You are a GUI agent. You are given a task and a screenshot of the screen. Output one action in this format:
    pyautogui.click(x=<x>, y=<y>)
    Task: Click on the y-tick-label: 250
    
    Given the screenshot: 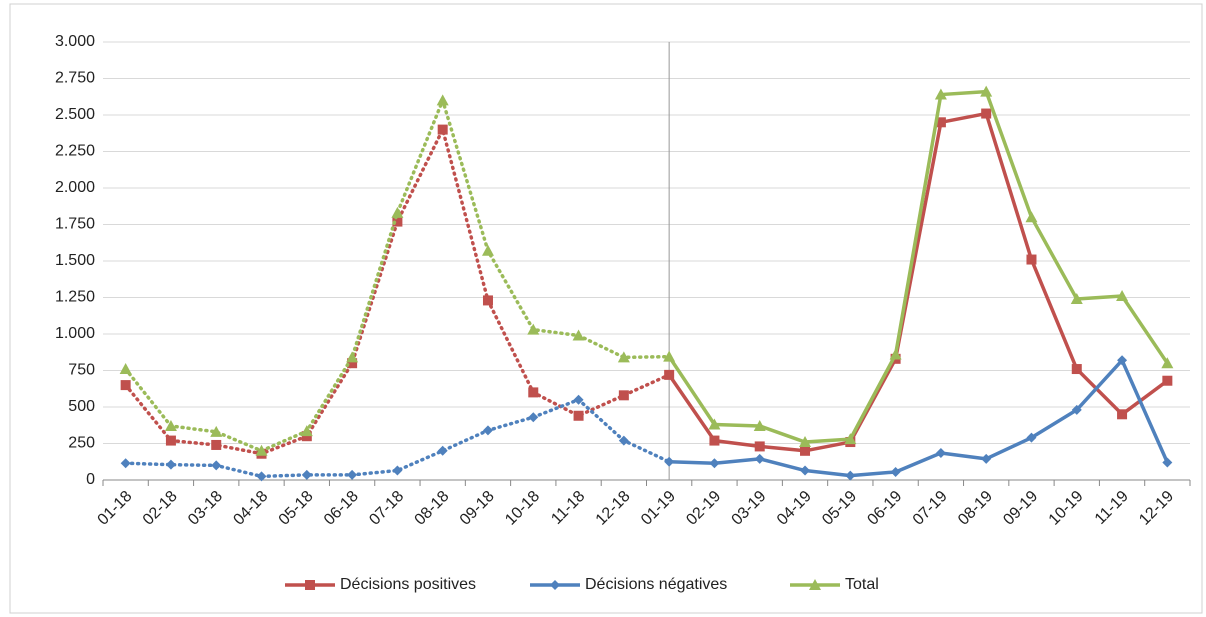 What is the action you would take?
    pyautogui.click(x=81, y=443)
    